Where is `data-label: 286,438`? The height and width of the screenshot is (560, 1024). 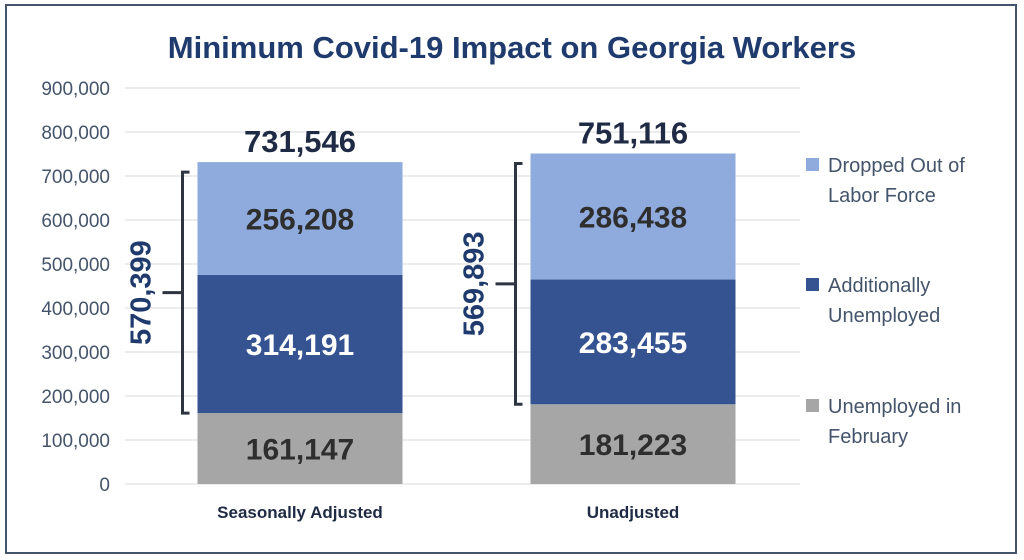 data-label: 286,438 is located at coordinates (633, 218).